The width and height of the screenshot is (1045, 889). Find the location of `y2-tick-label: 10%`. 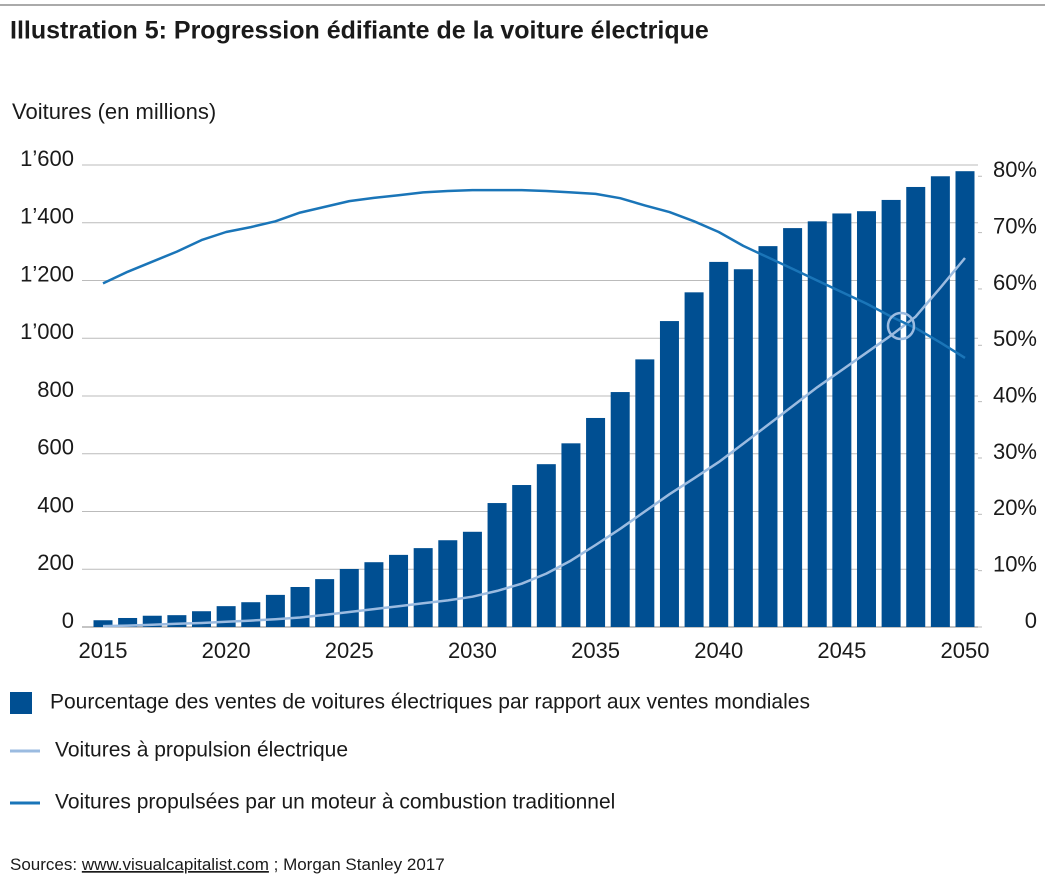

y2-tick-label: 10% is located at coordinates (1015, 563).